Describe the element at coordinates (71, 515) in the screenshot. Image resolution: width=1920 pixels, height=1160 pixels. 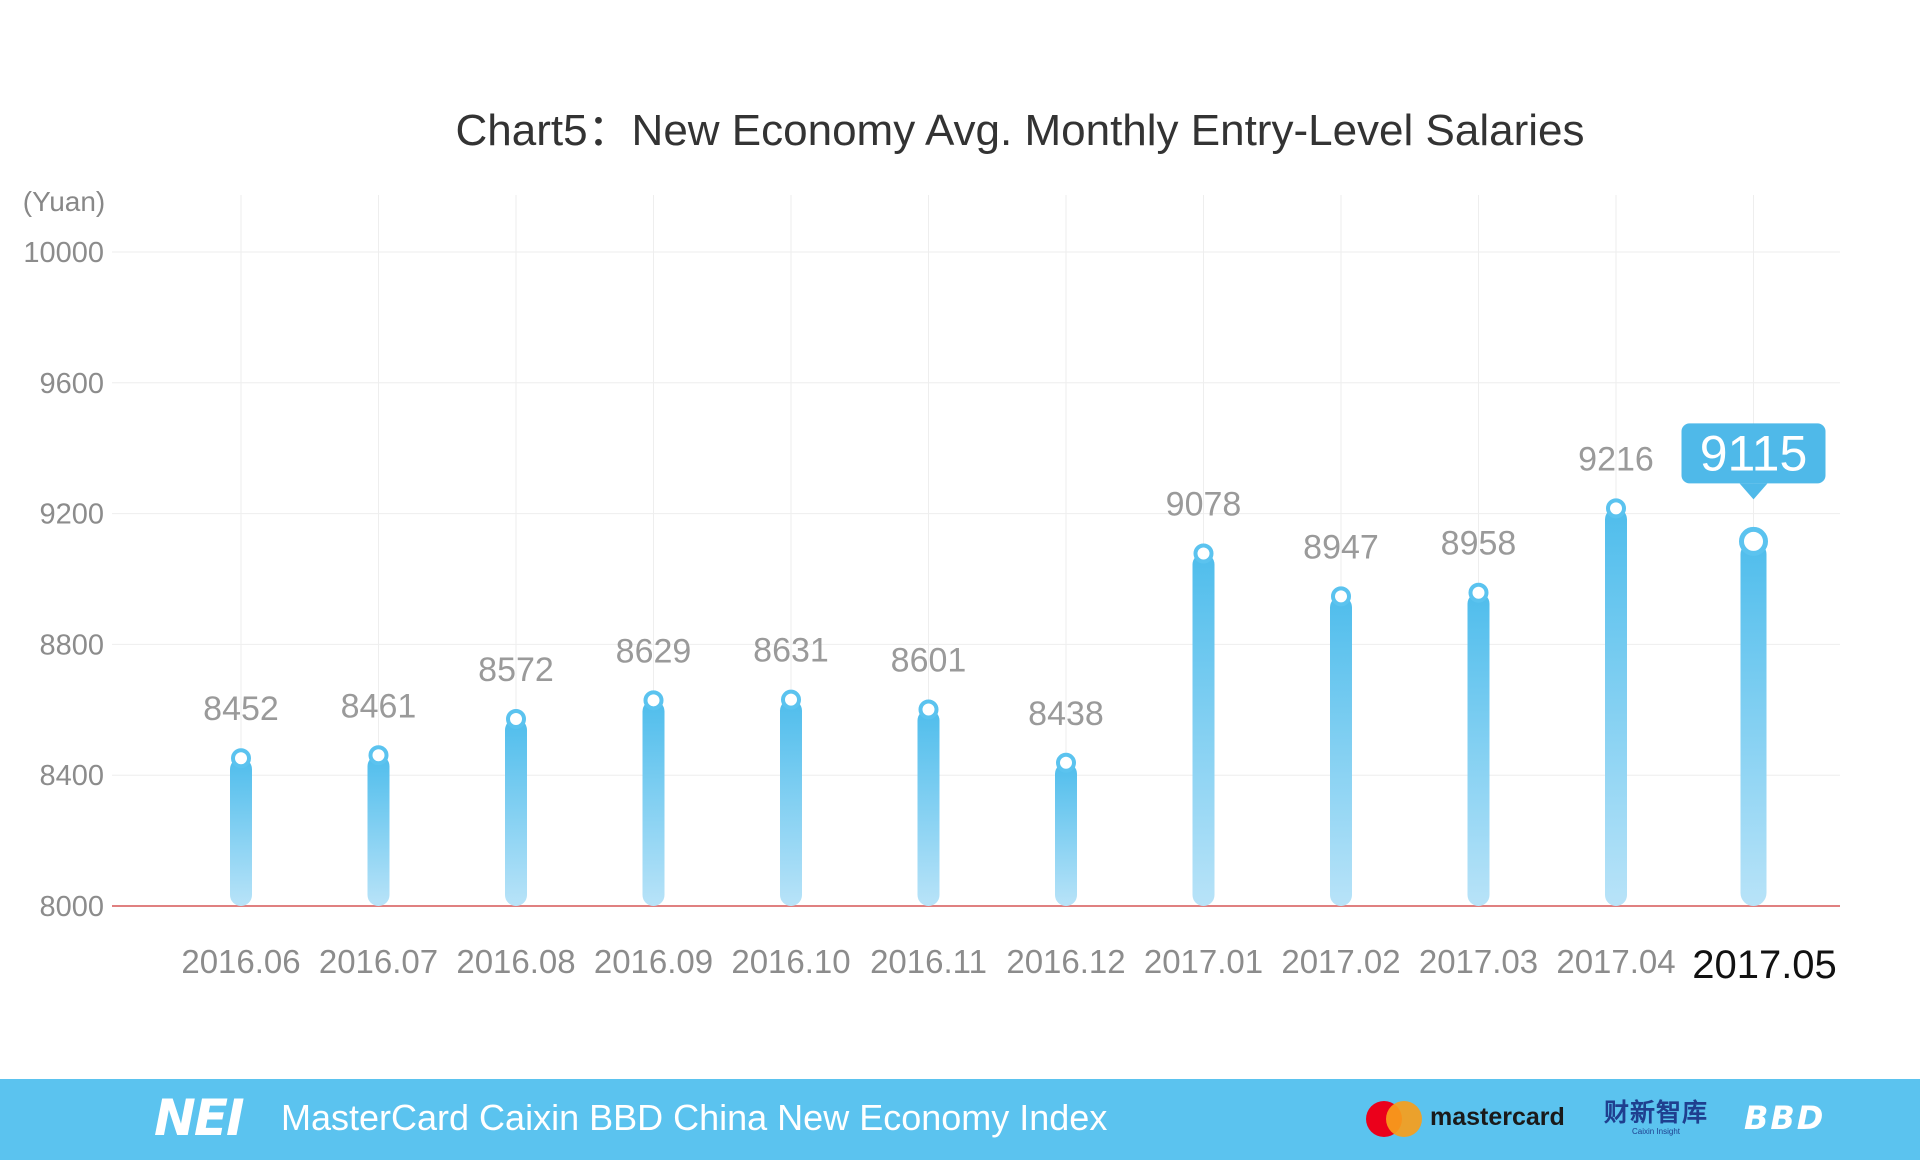
I see `y-tick-label: 9200` at that location.